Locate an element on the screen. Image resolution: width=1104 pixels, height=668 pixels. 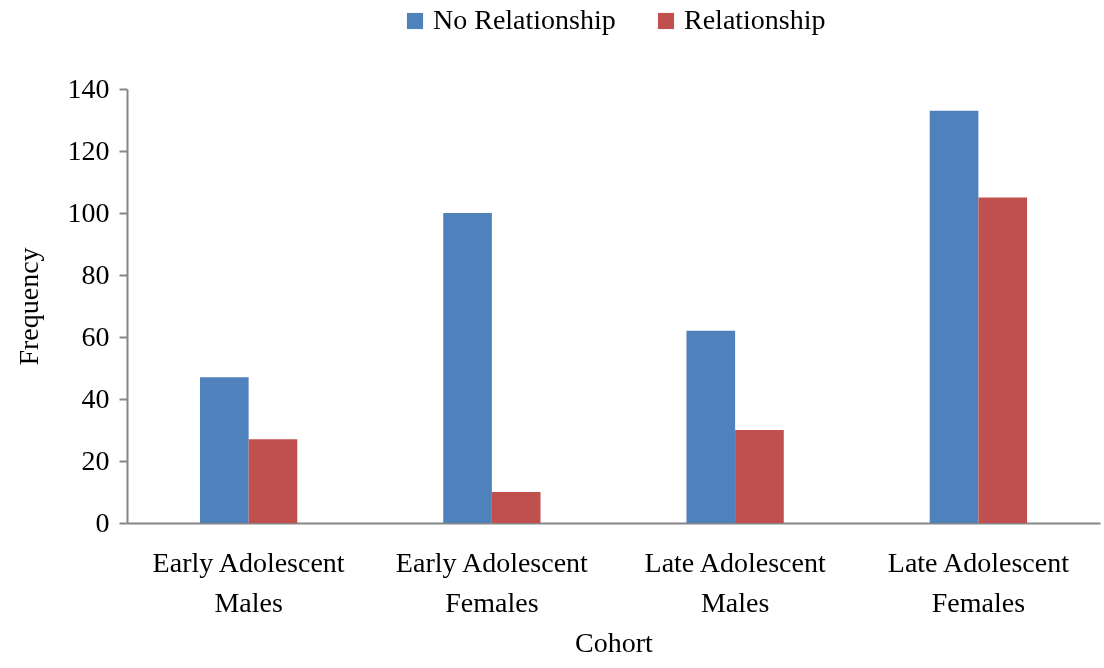
y-tick-label: 60 is located at coordinates (95, 336).